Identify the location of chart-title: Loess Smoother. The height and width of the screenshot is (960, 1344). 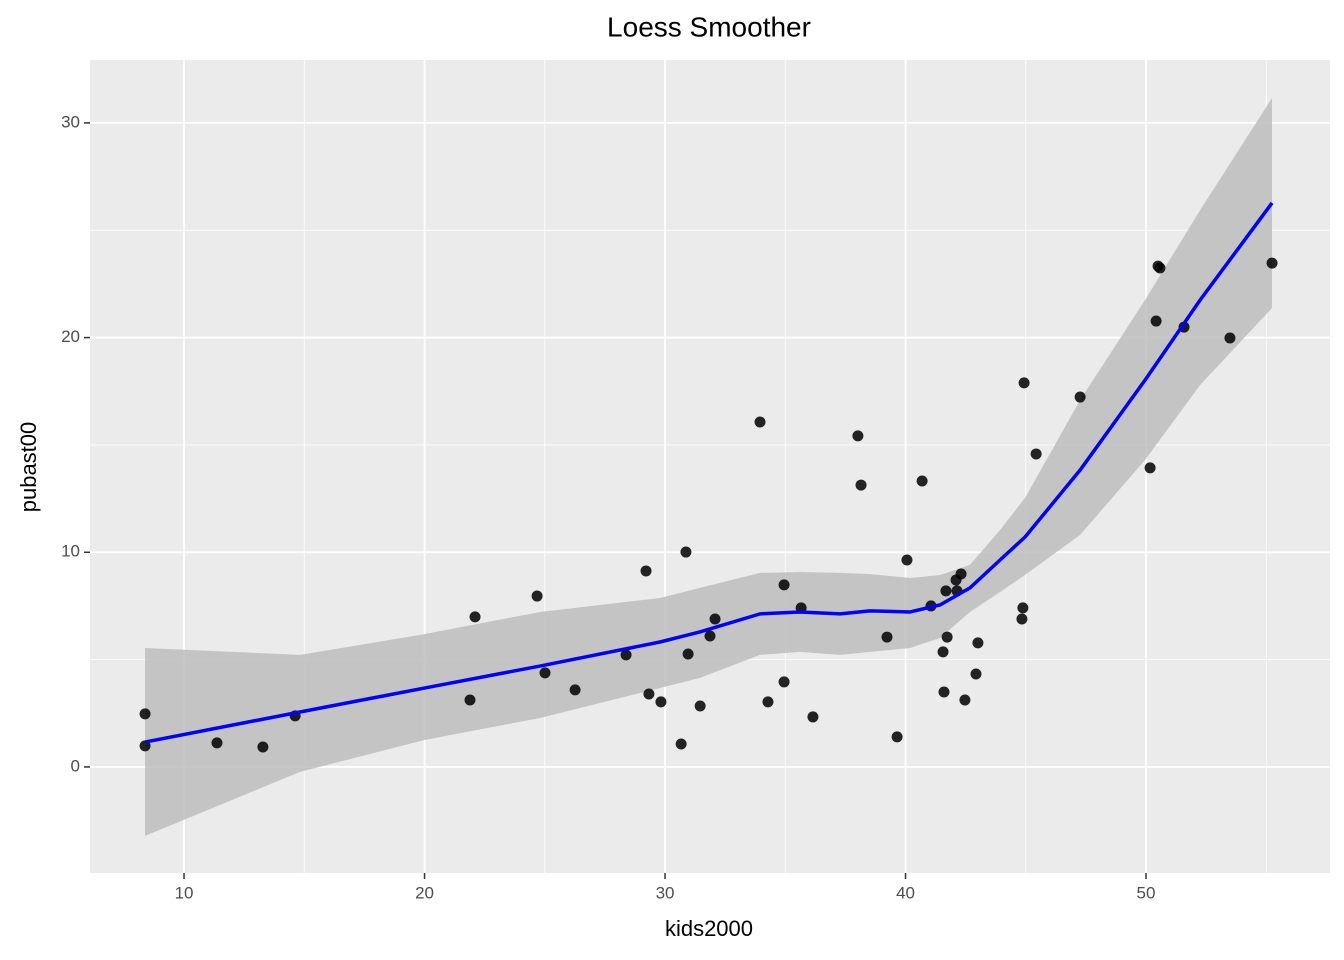
(709, 26).